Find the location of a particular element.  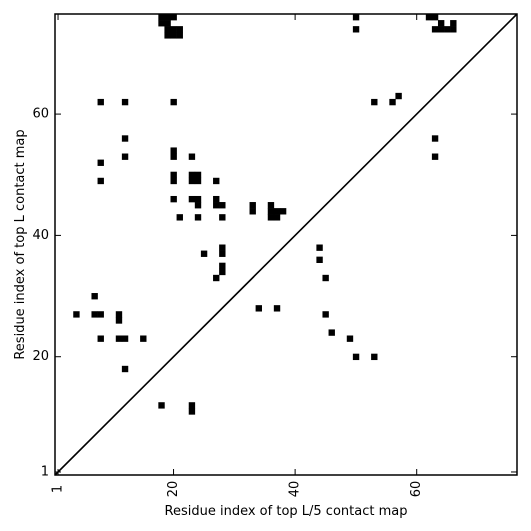

y-tick-label: 40 is located at coordinates (40, 235).